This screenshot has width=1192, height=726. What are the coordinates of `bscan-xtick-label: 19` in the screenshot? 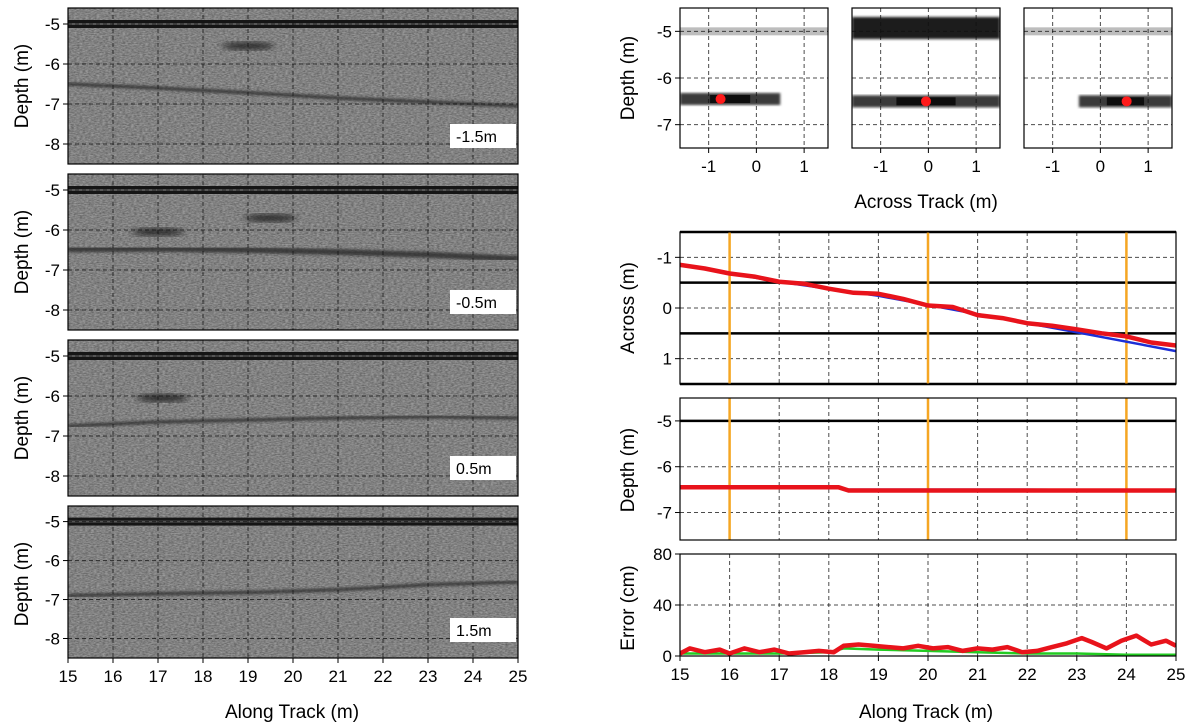 It's located at (248, 676).